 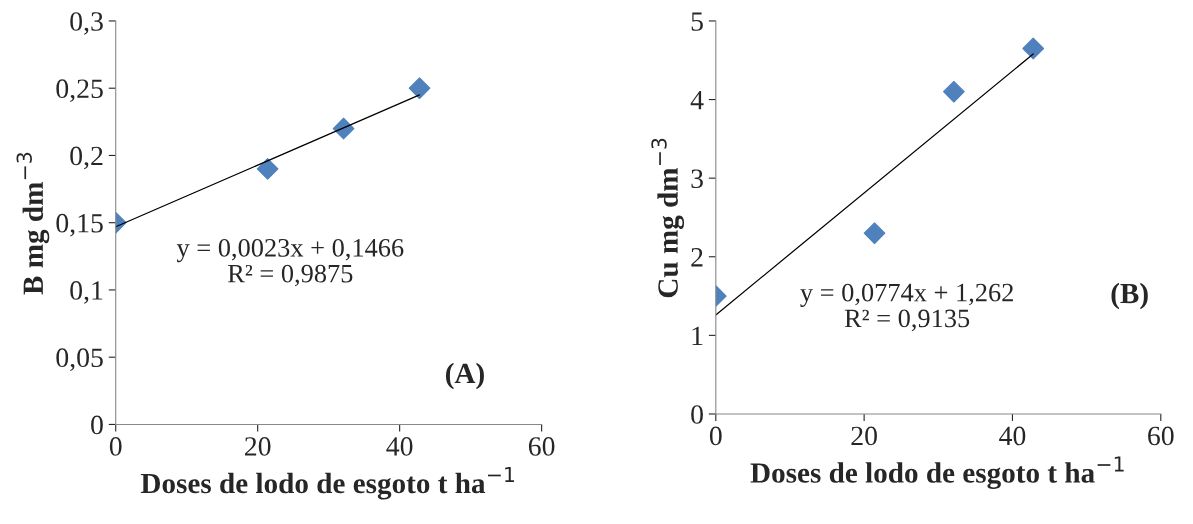 I want to click on annotation: (A), so click(x=465, y=376).